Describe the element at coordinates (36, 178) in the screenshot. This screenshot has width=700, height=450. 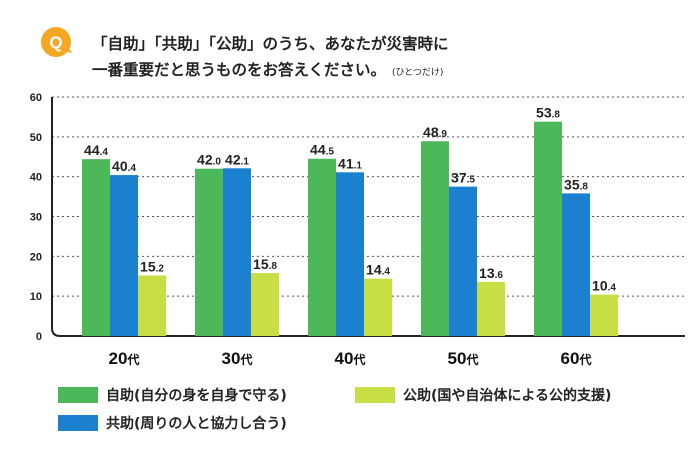
I see `y-tick-label: 40` at that location.